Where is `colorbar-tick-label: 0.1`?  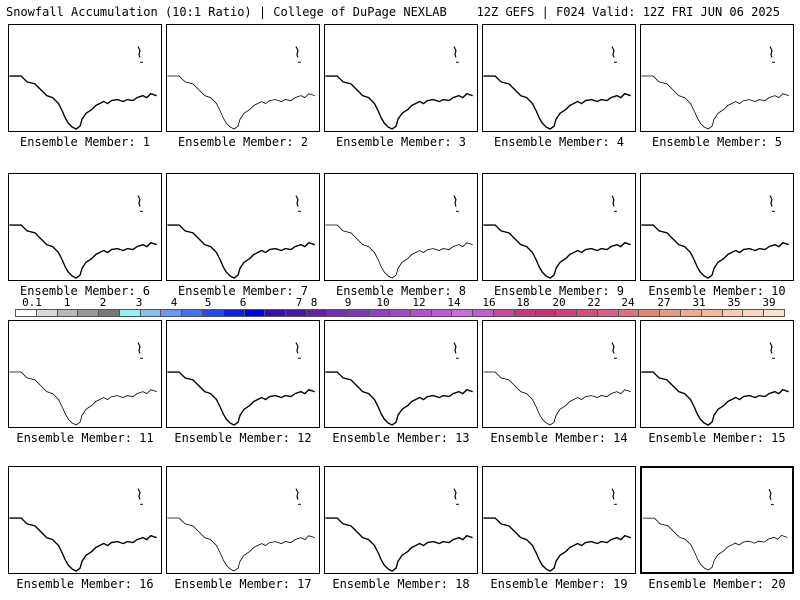
colorbar-tick-label: 0.1 is located at coordinates (32, 302).